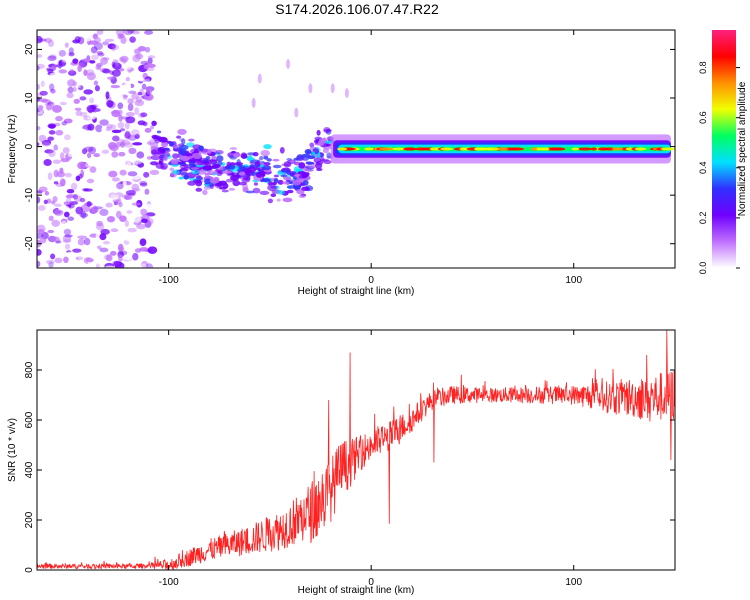 The width and height of the screenshot is (750, 600). Describe the element at coordinates (29, 49) in the screenshot. I see `y-tick-label: 20` at that location.